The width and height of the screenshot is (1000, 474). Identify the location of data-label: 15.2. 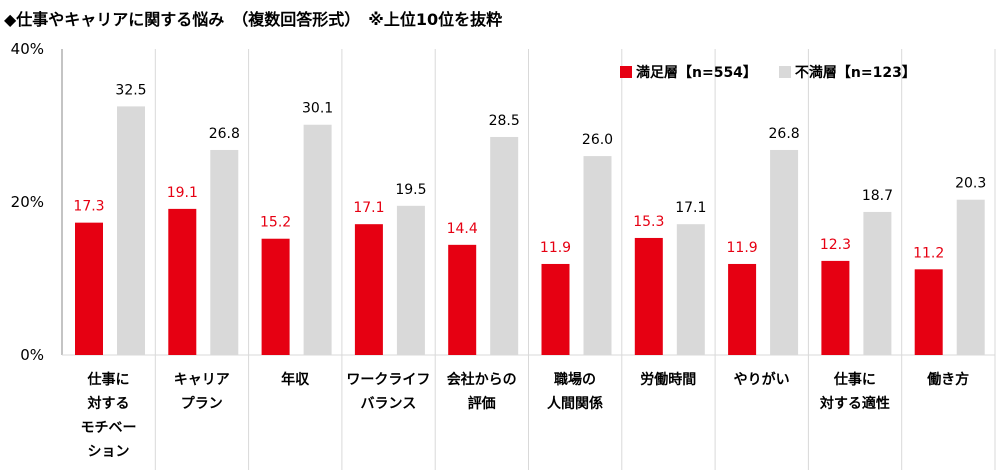
(275, 223).